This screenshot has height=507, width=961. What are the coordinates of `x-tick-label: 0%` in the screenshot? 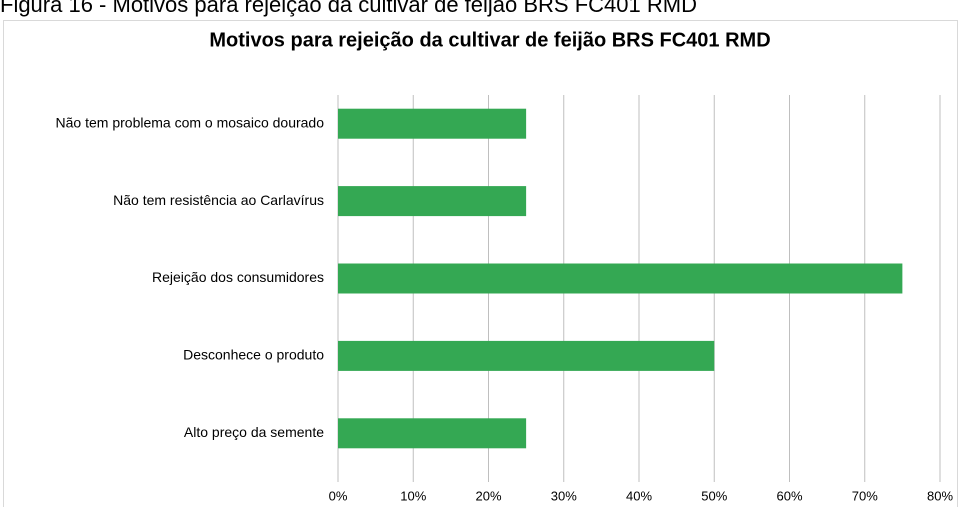 It's located at (338, 495).